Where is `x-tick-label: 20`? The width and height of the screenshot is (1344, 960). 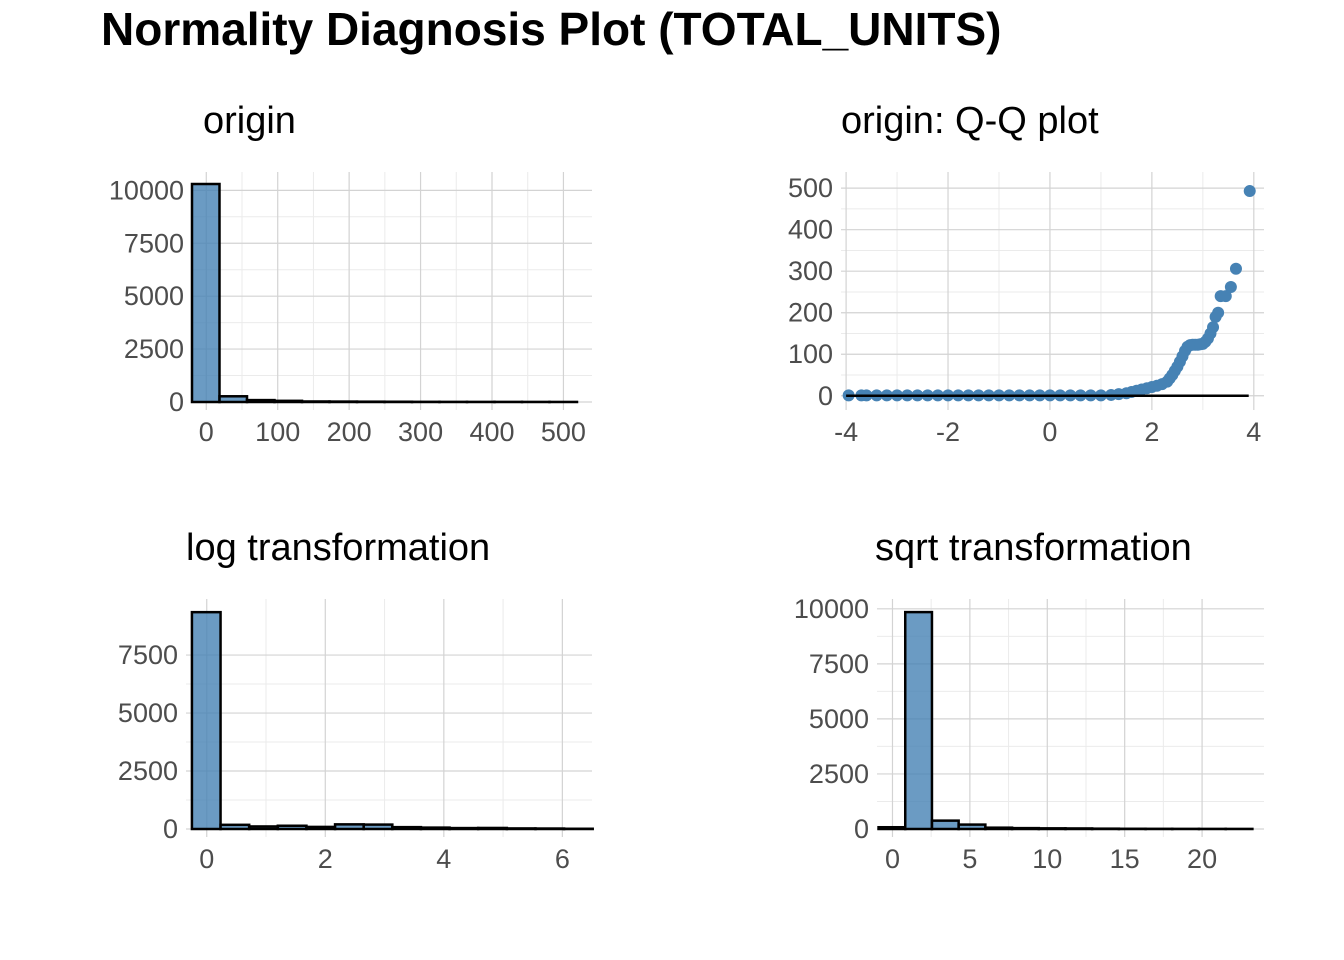 x-tick-label: 20 is located at coordinates (1202, 859).